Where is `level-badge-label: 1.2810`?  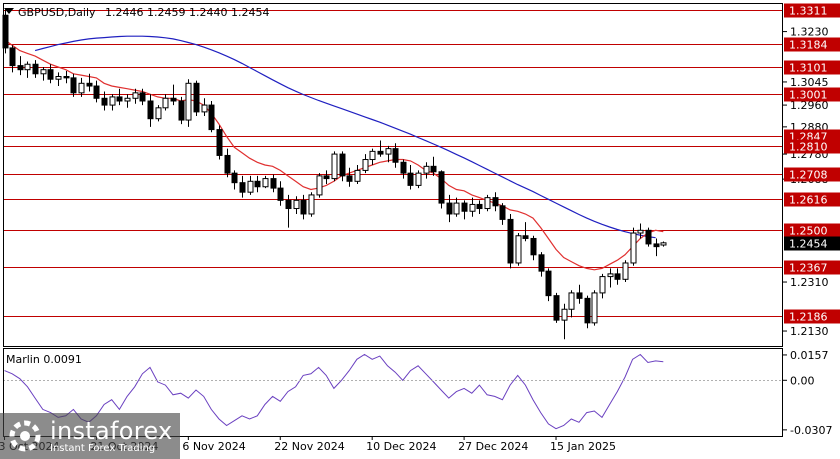 level-badge-label: 1.2810 is located at coordinates (808, 147).